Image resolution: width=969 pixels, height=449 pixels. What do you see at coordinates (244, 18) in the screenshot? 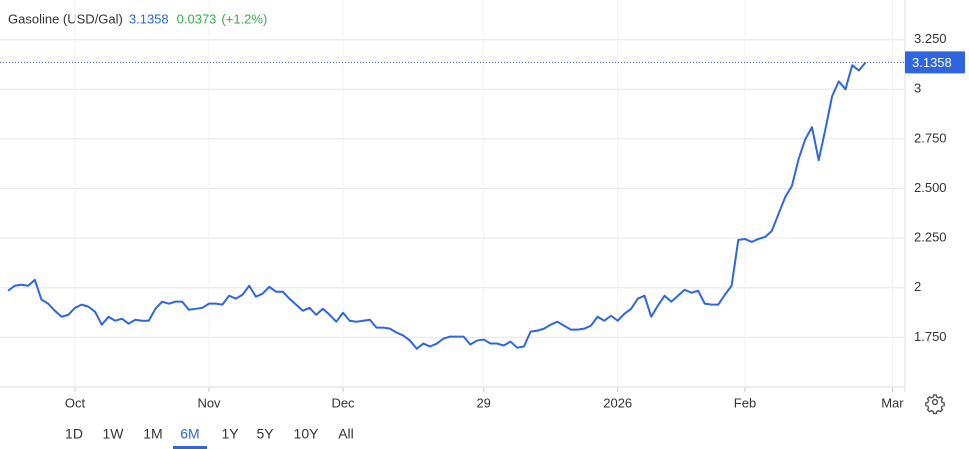
I see `price-change-percent: (+1.2%)` at bounding box center [244, 18].